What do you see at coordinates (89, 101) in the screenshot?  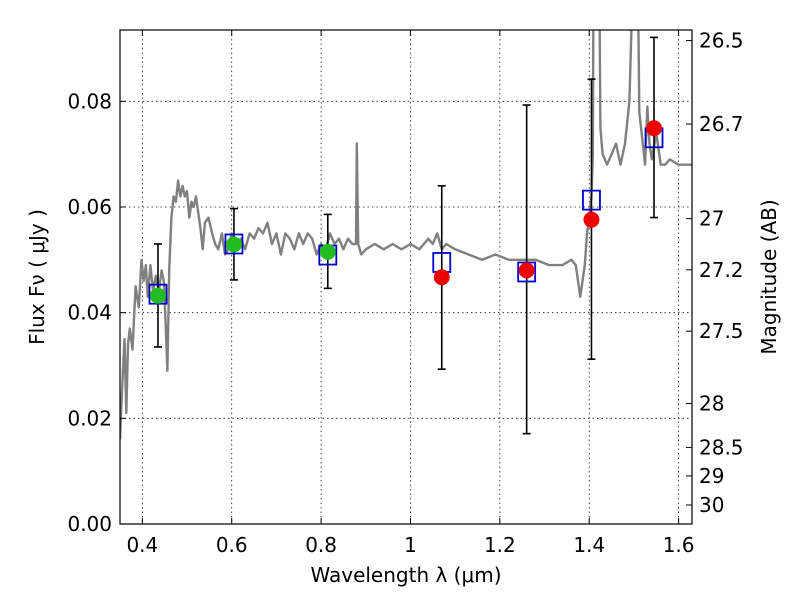 I see `y-tick-label: 0.08` at bounding box center [89, 101].